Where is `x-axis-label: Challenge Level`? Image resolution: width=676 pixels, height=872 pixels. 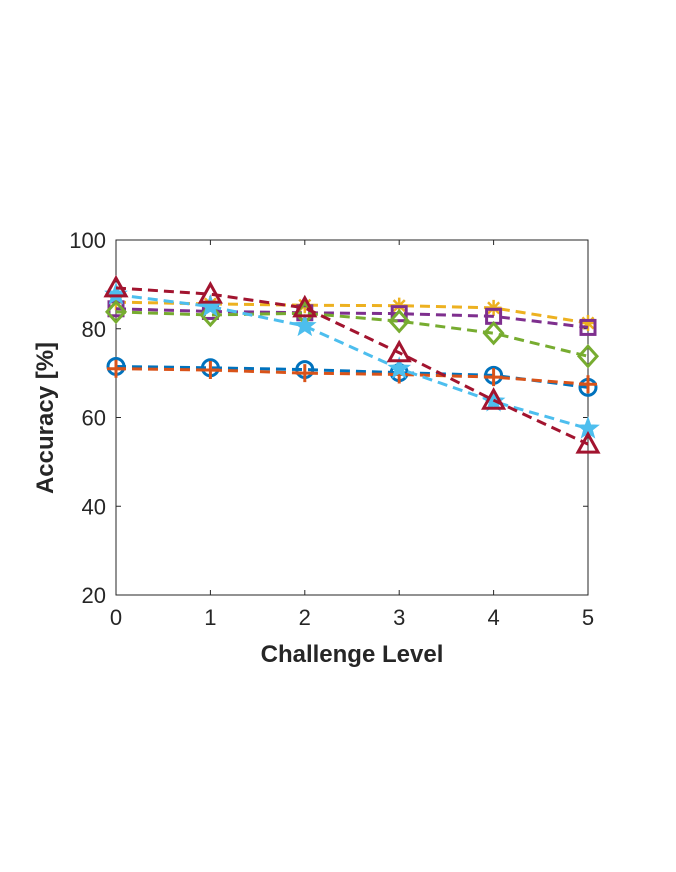 x-axis-label: Challenge Level is located at coordinates (352, 654).